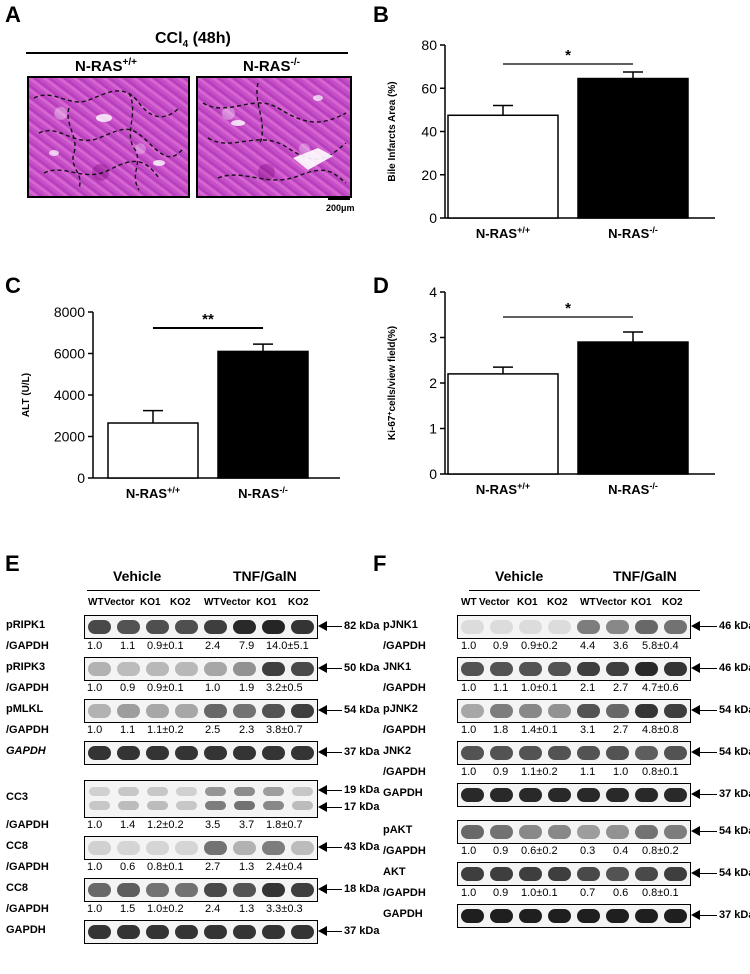  Describe the element at coordinates (633, 233) in the screenshot. I see `x-tick-label: N-RAS-/-` at that location.